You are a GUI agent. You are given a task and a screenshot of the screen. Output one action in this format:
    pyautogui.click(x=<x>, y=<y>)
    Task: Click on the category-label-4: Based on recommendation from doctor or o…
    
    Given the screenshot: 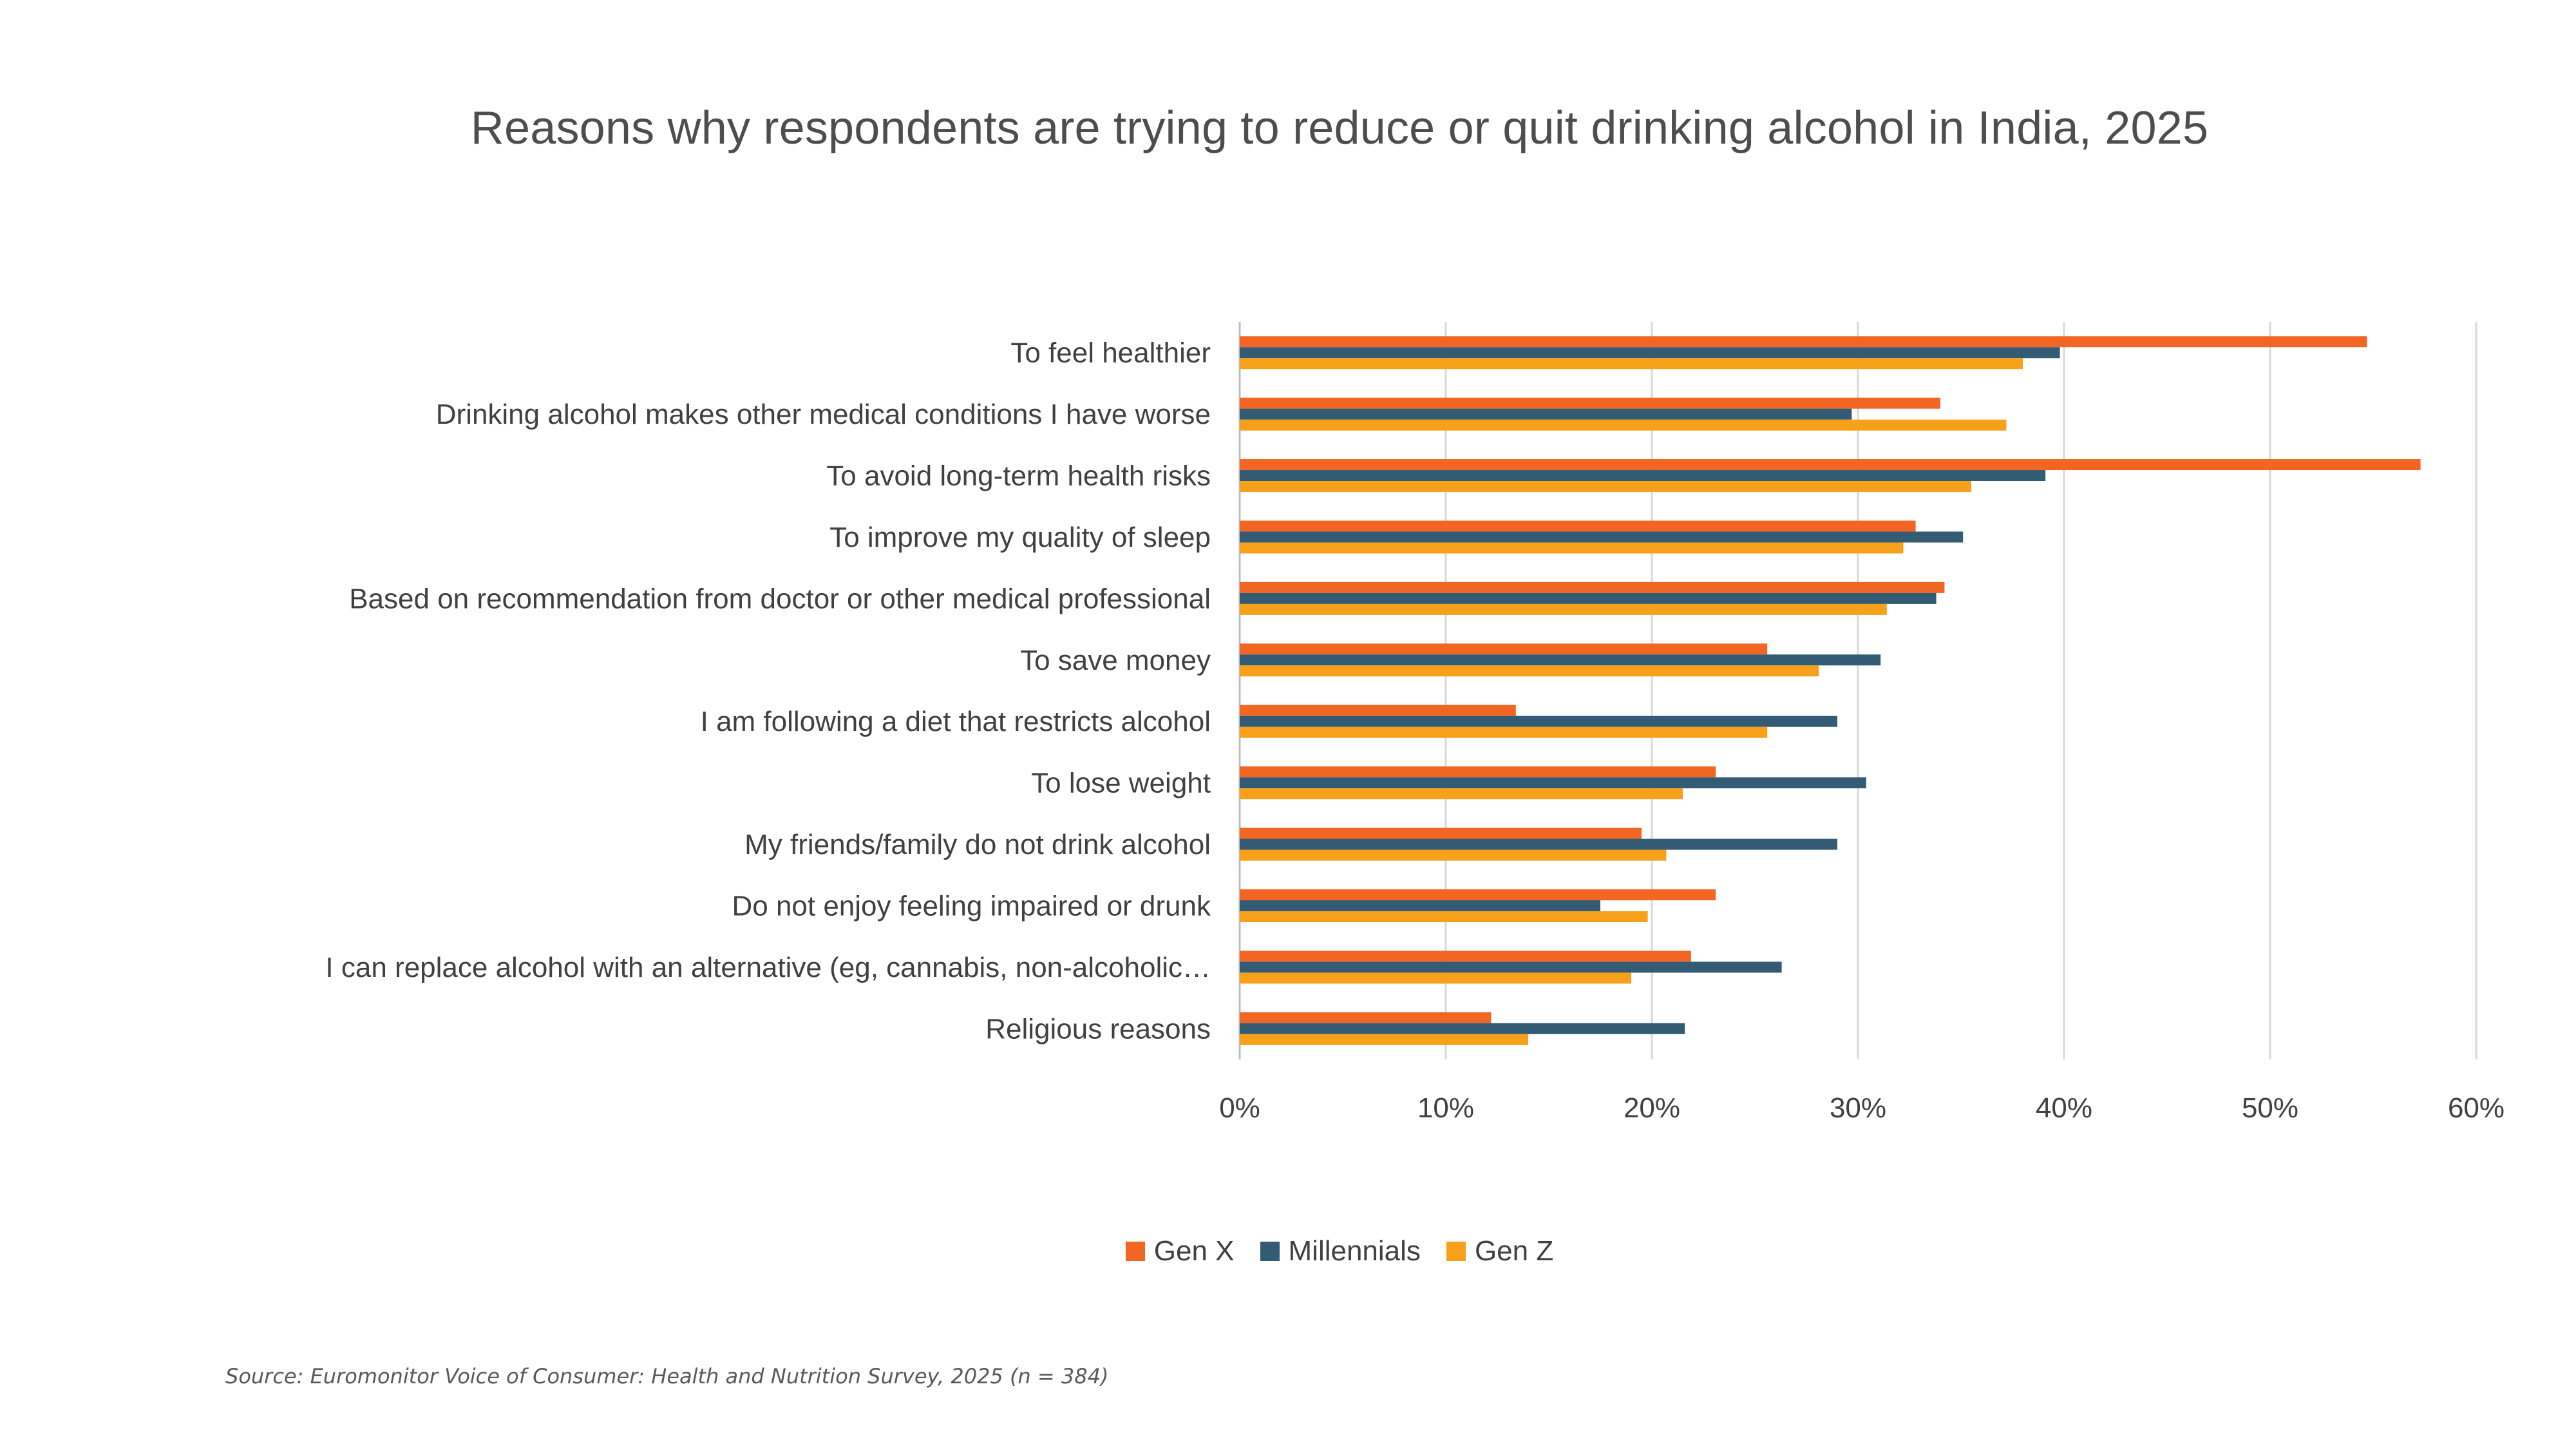 What is the action you would take?
    pyautogui.click(x=780, y=598)
    